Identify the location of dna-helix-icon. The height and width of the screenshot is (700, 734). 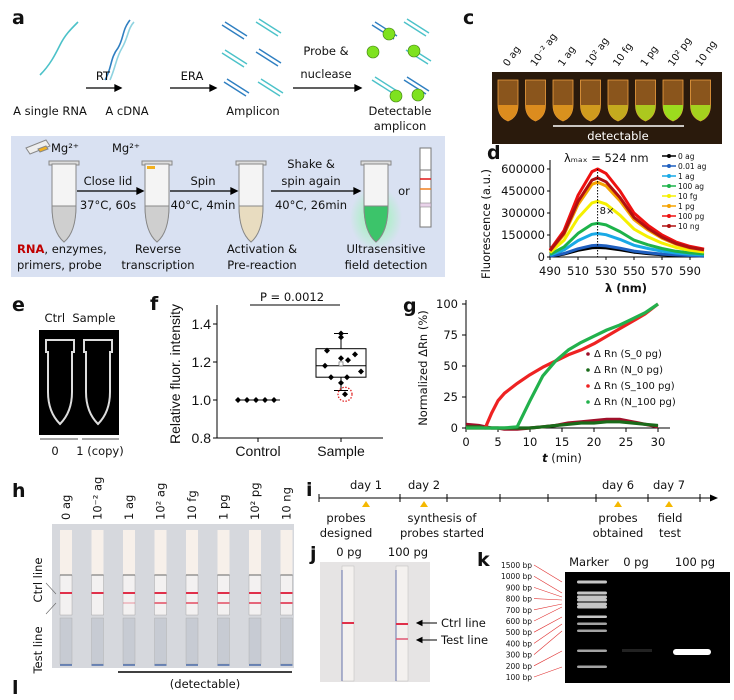
(87, 50).